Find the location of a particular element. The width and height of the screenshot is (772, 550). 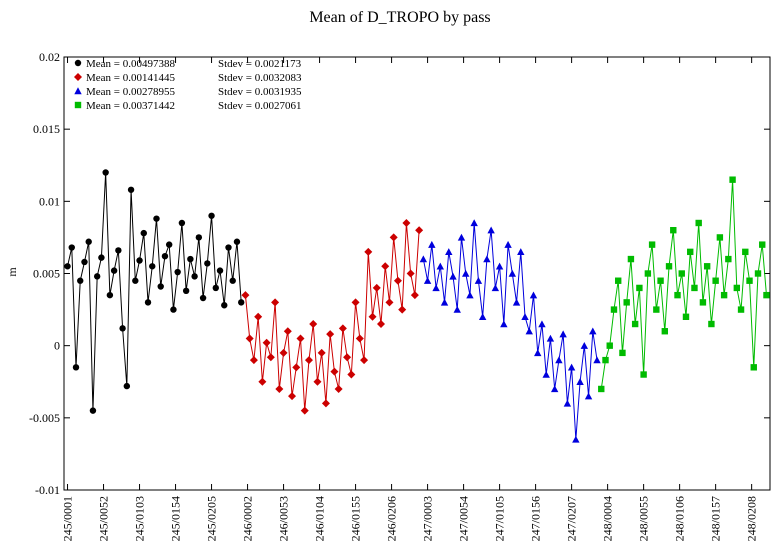

y-tick-label: 0.015 is located at coordinates (46, 129).